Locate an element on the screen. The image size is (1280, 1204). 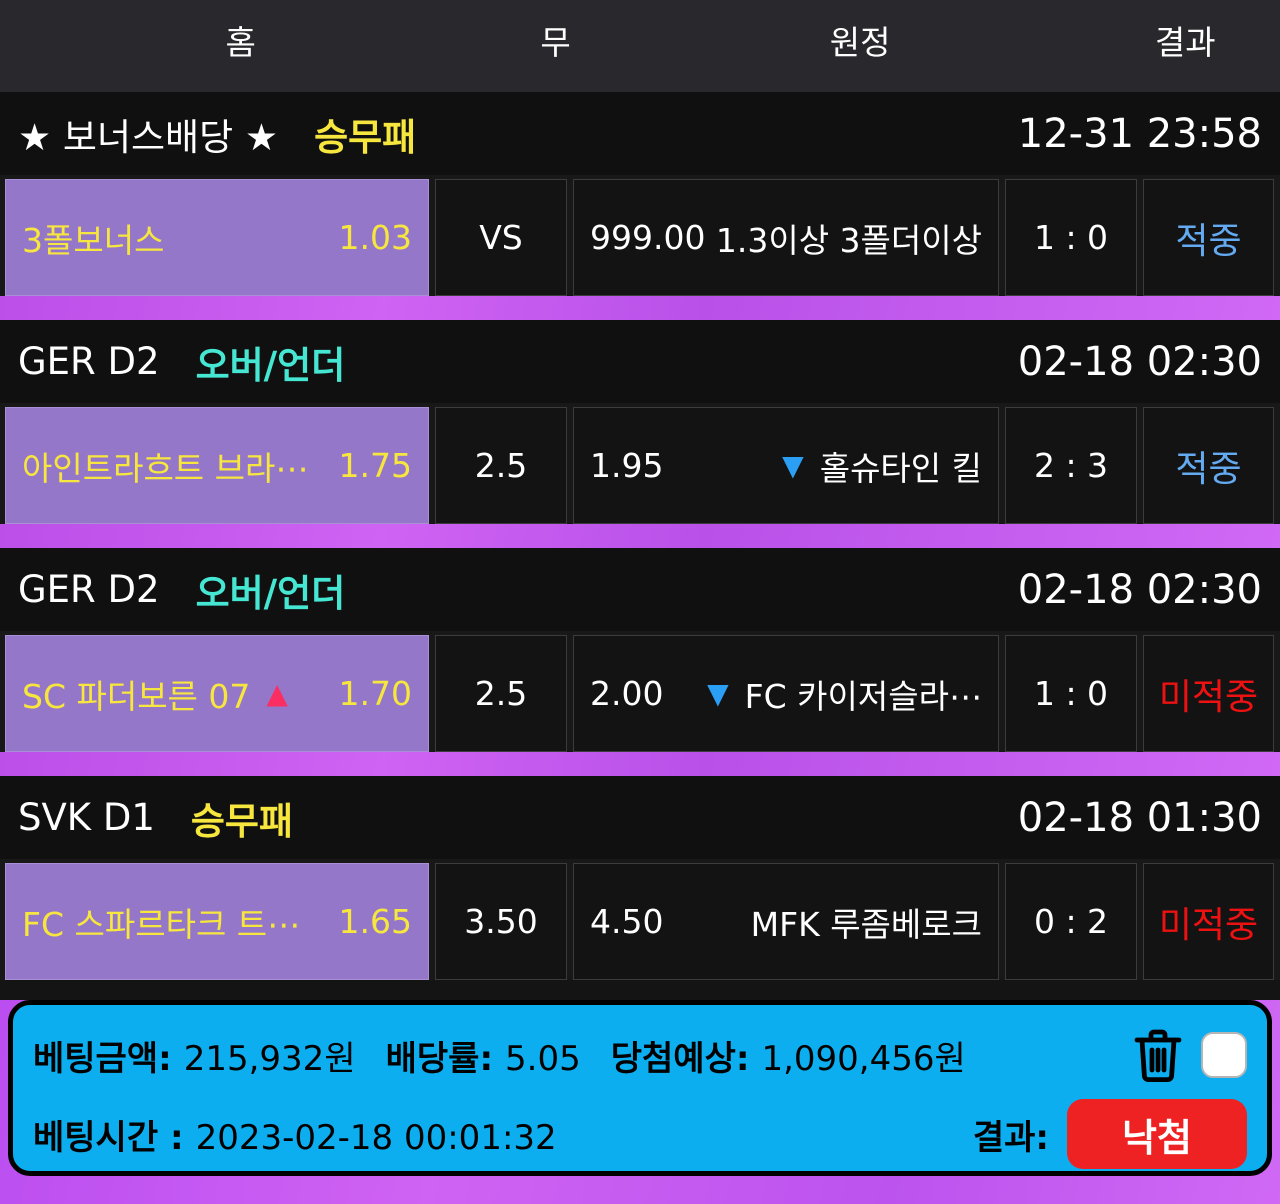
bet-amount-label: 베팅금액: is located at coordinates (102, 1058).